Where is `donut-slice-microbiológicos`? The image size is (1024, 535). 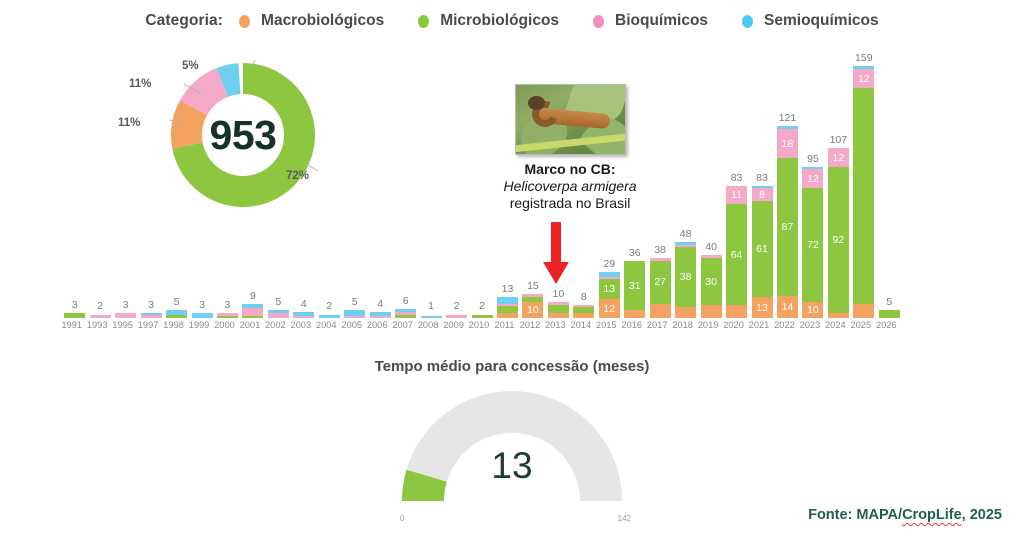
donut-slice-microbiológicos is located at coordinates (243, 135).